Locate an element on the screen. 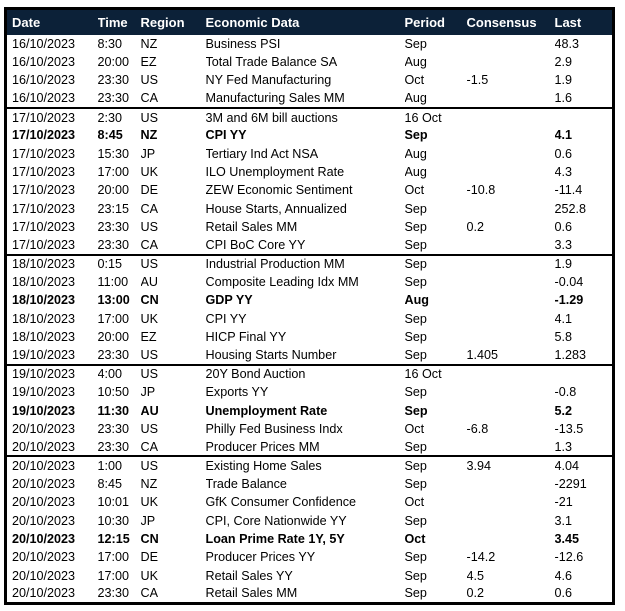  table-row: 20/10/2023 8:45 NZ Trade Balance Sep -2291 is located at coordinates (310, 484).